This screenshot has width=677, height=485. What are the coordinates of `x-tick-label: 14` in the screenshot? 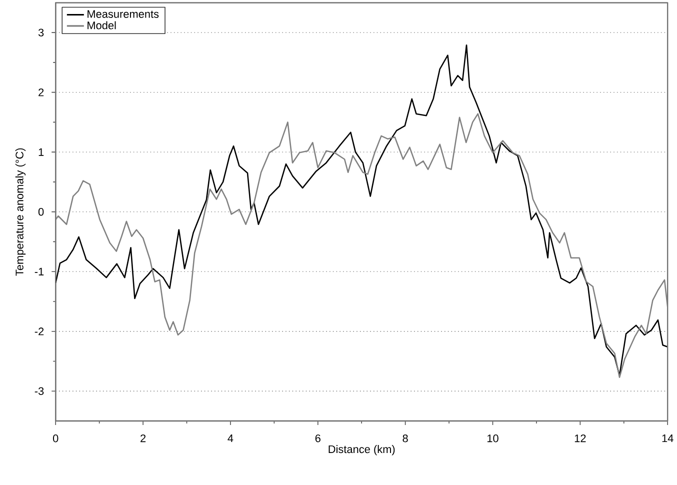 It's located at (668, 438).